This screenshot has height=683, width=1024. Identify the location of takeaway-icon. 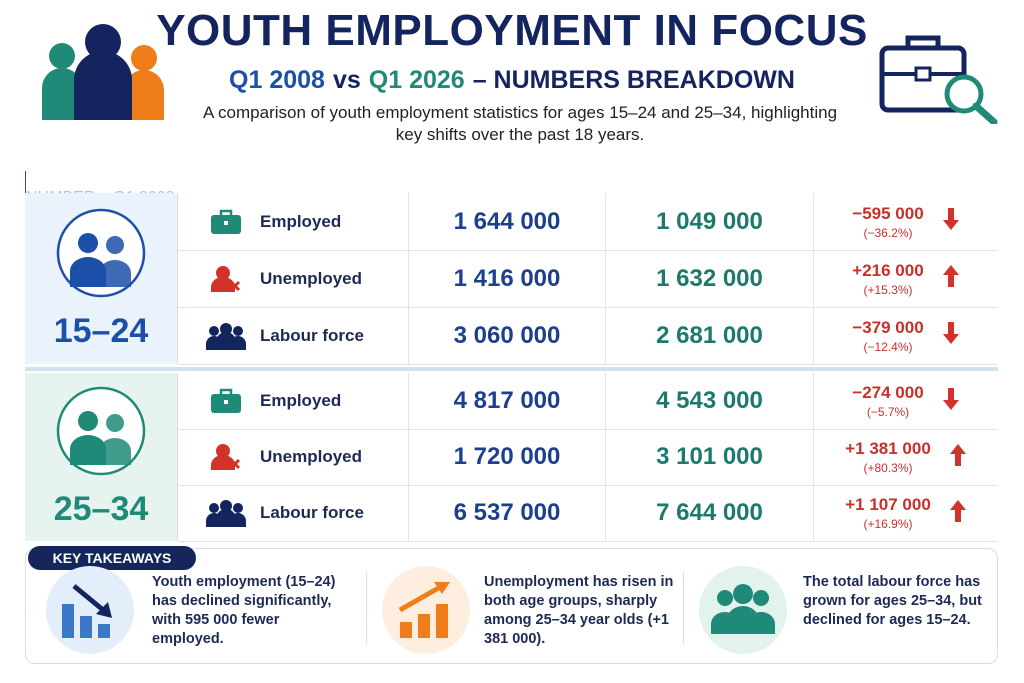
(743, 612).